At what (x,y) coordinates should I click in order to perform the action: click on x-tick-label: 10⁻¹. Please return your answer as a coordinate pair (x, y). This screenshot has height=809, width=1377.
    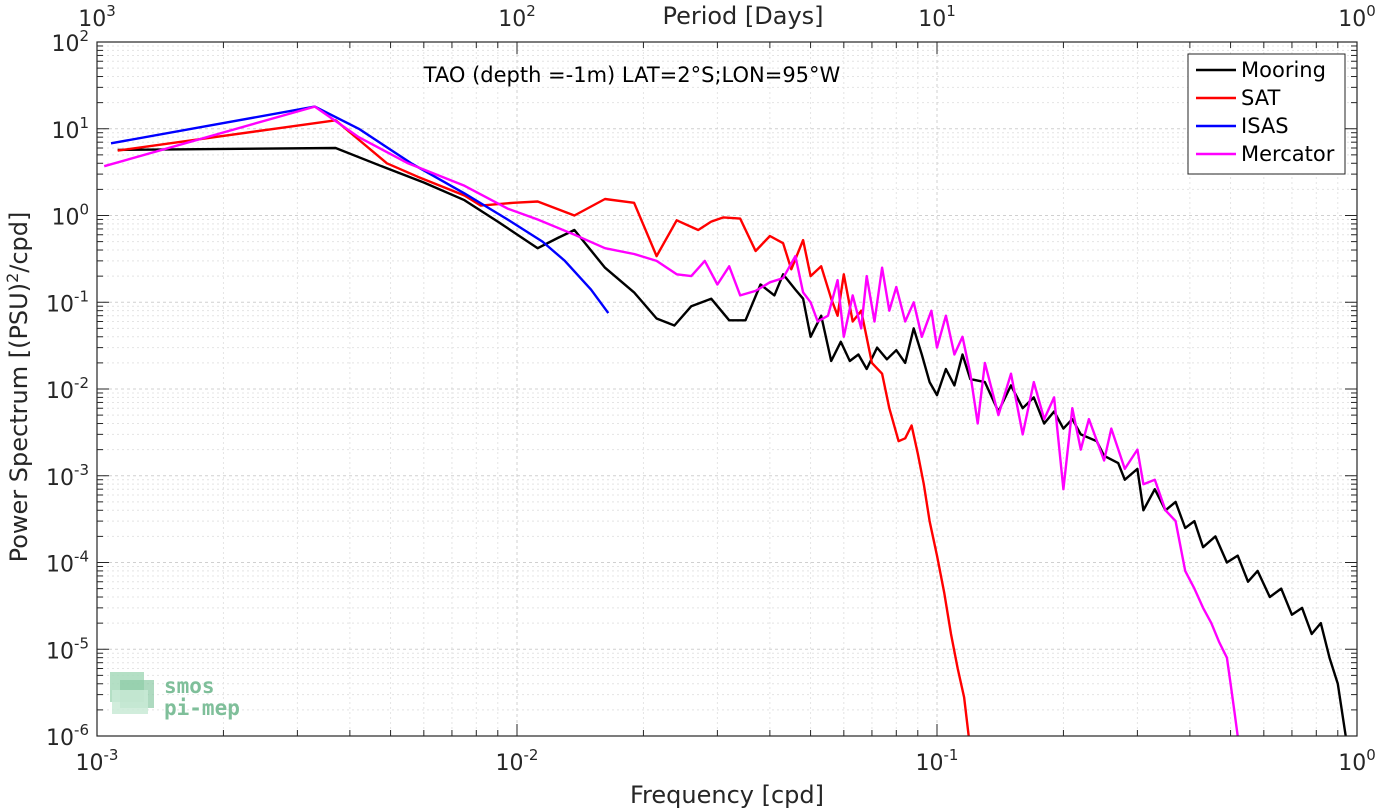
    Looking at the image, I should click on (937, 761).